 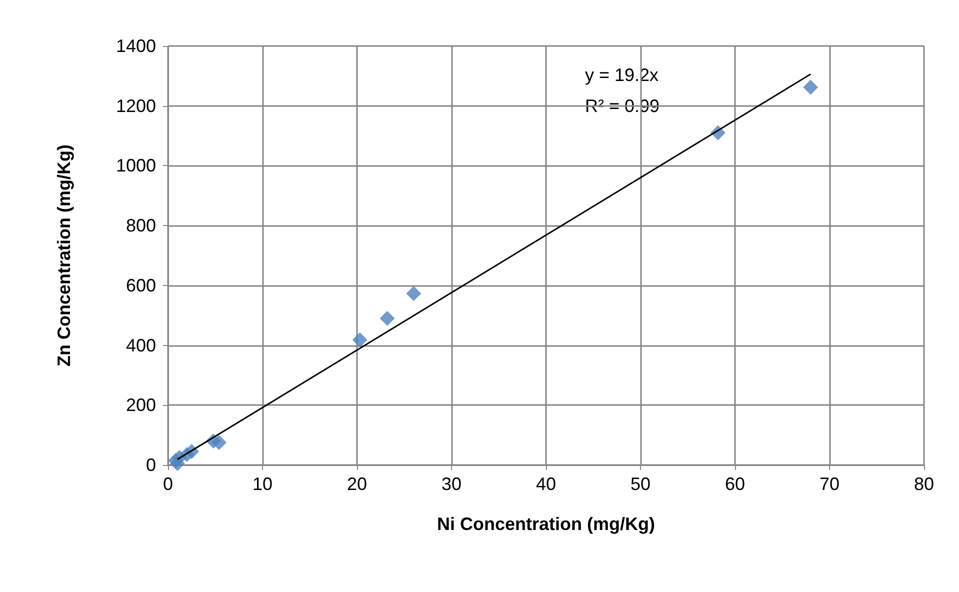 What do you see at coordinates (640, 484) in the screenshot?
I see `x-tick-label: 50` at bounding box center [640, 484].